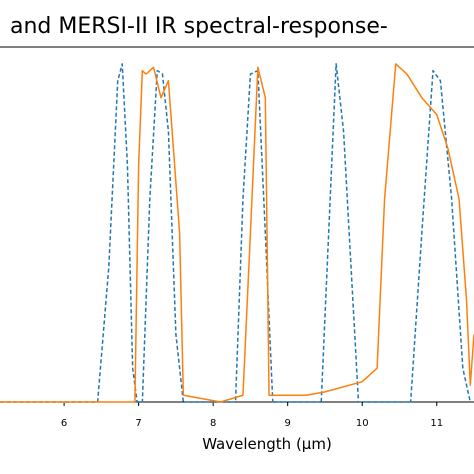 The height and width of the screenshot is (474, 474). What do you see at coordinates (199, 26) in the screenshot?
I see `chart-title: and MERSI-II IR spectral-response-` at bounding box center [199, 26].